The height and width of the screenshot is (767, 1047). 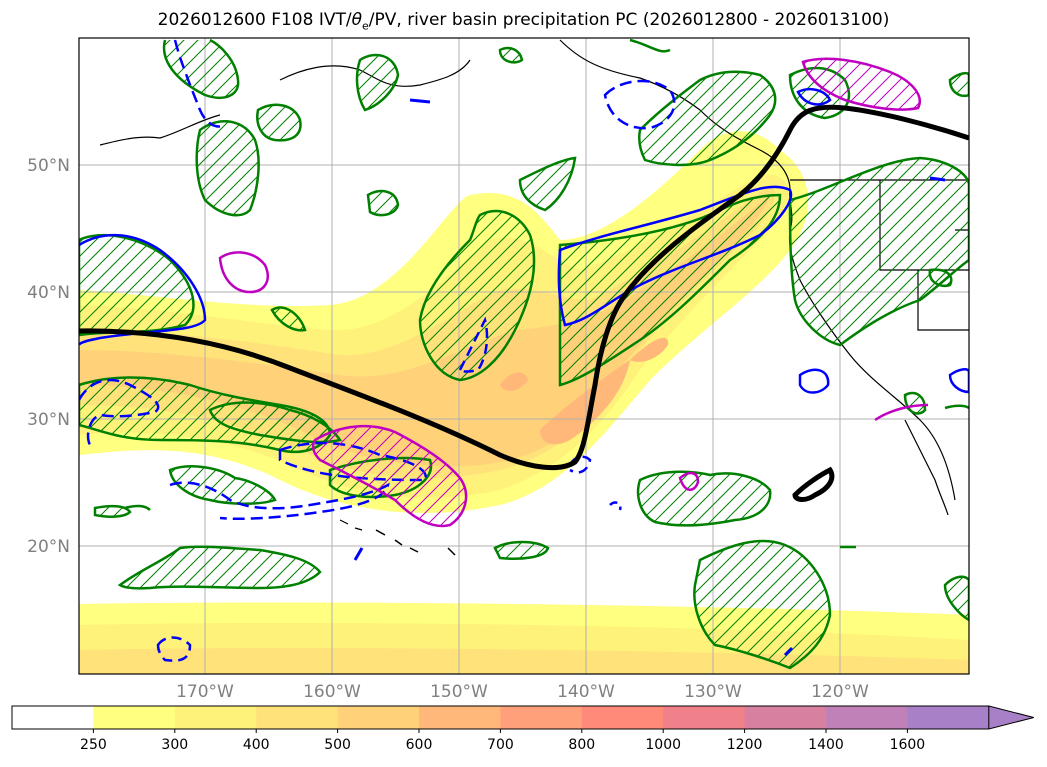 What do you see at coordinates (356, 20) in the screenshot?
I see `title-theta: θ` at bounding box center [356, 20].